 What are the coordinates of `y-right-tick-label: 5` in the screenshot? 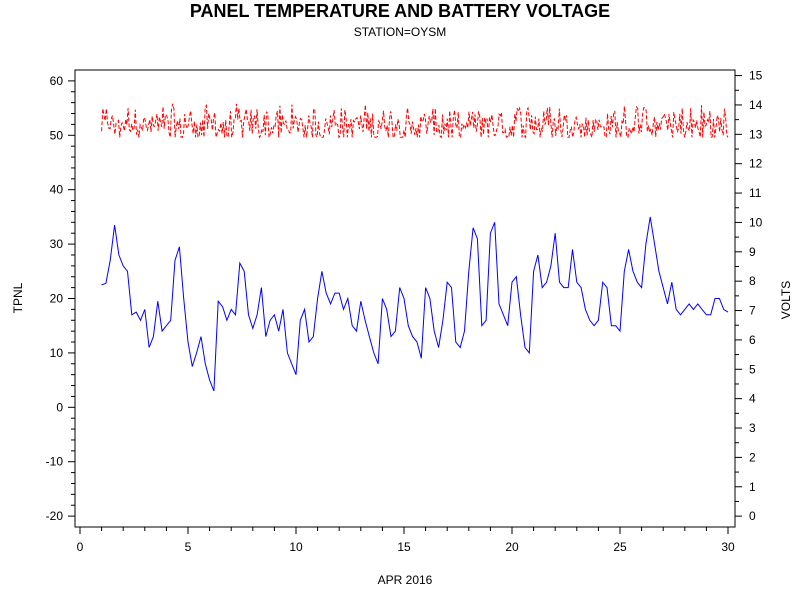 It's located at (752, 369).